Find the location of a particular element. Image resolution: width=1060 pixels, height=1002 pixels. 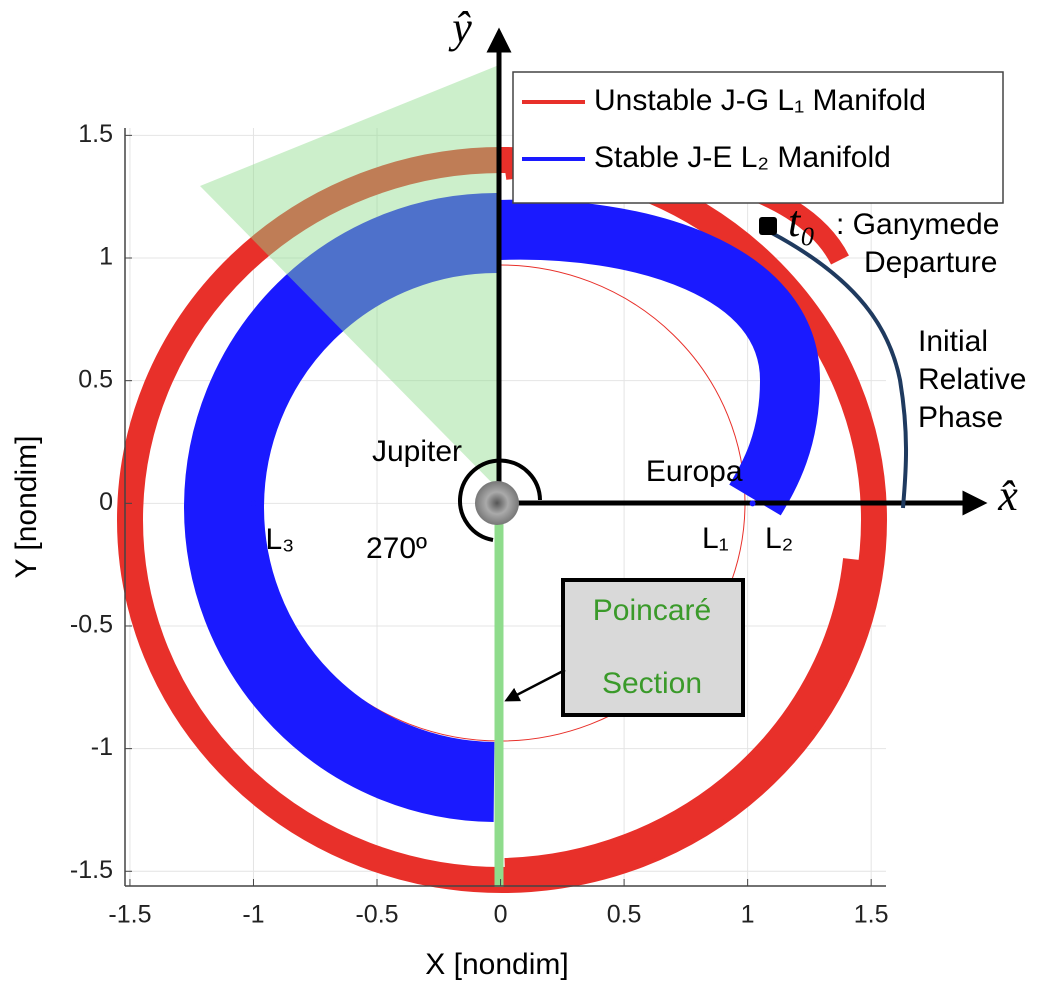

departure-marker is located at coordinates (768, 226).